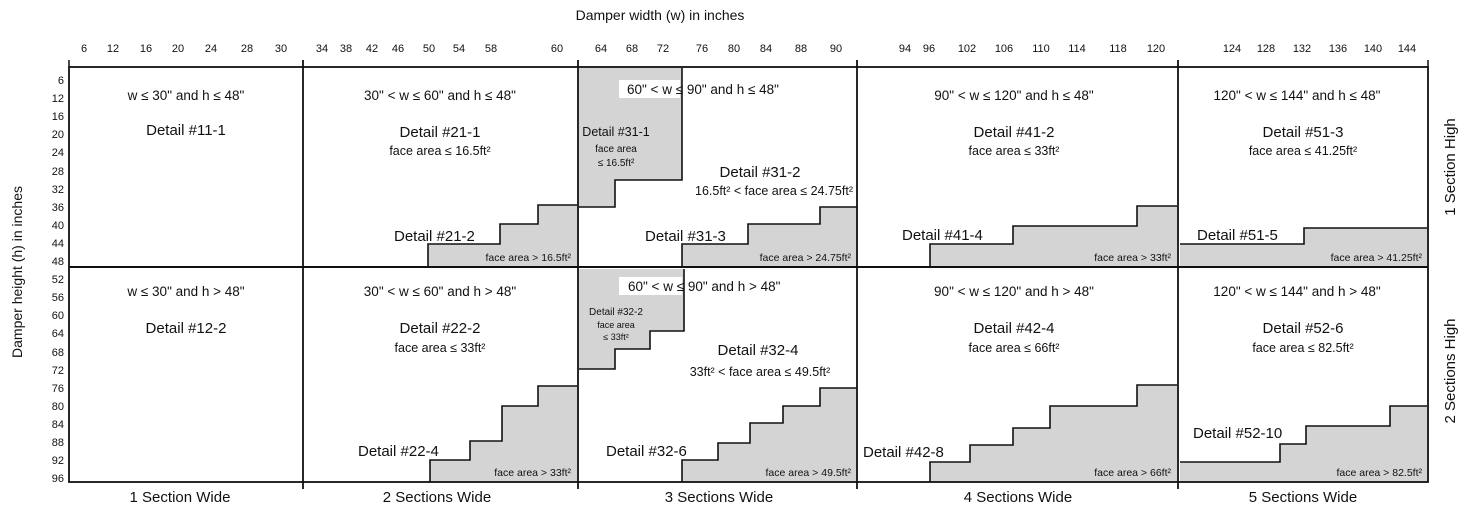 The width and height of the screenshot is (1471, 510). Describe the element at coordinates (704, 286) in the screenshot. I see `condition-c3r2: 60" < w ≤ 90" and h > 48"` at that location.